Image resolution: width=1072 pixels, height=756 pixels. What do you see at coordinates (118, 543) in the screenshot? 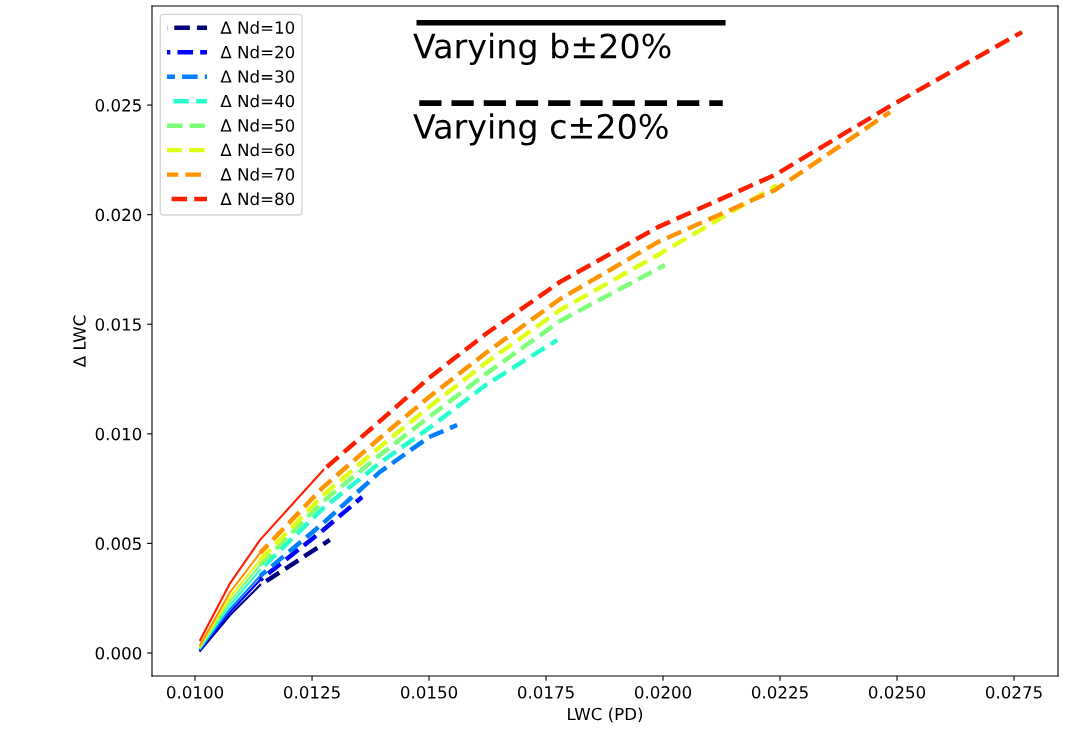
I see `y-tick-label: 0.005` at bounding box center [118, 543].